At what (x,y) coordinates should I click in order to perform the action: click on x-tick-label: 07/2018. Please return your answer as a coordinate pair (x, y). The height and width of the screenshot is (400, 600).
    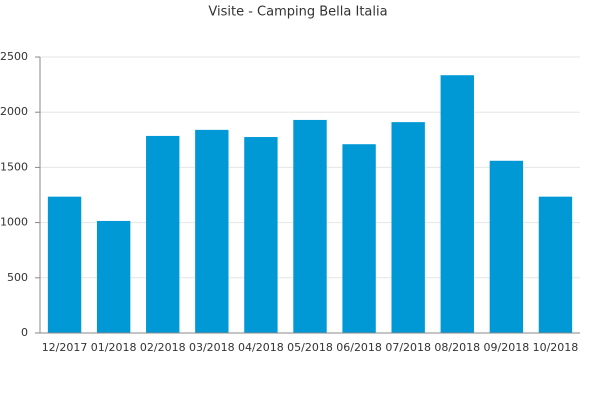
    Looking at the image, I should click on (408, 347).